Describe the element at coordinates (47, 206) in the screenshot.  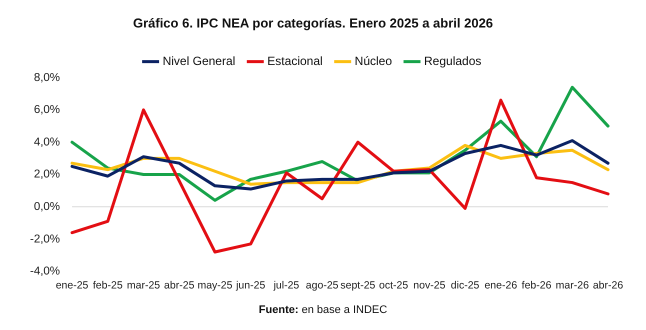
I see `y-tick-label: 0,0%` at that location.